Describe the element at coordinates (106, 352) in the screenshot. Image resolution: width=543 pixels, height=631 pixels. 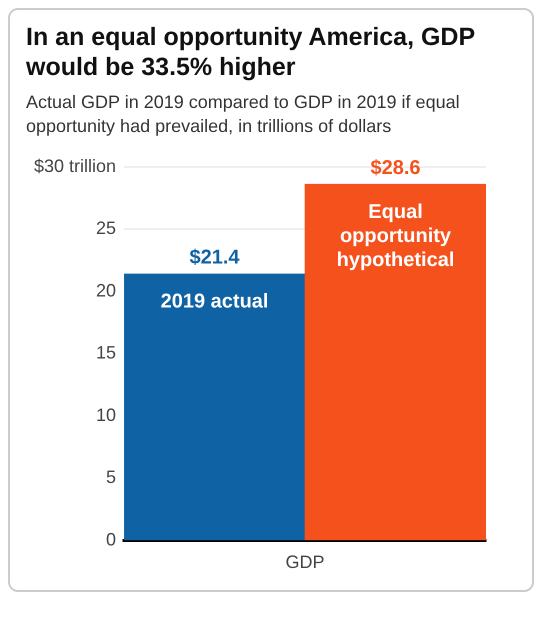
I see `y-tick-label: 15` at that location.